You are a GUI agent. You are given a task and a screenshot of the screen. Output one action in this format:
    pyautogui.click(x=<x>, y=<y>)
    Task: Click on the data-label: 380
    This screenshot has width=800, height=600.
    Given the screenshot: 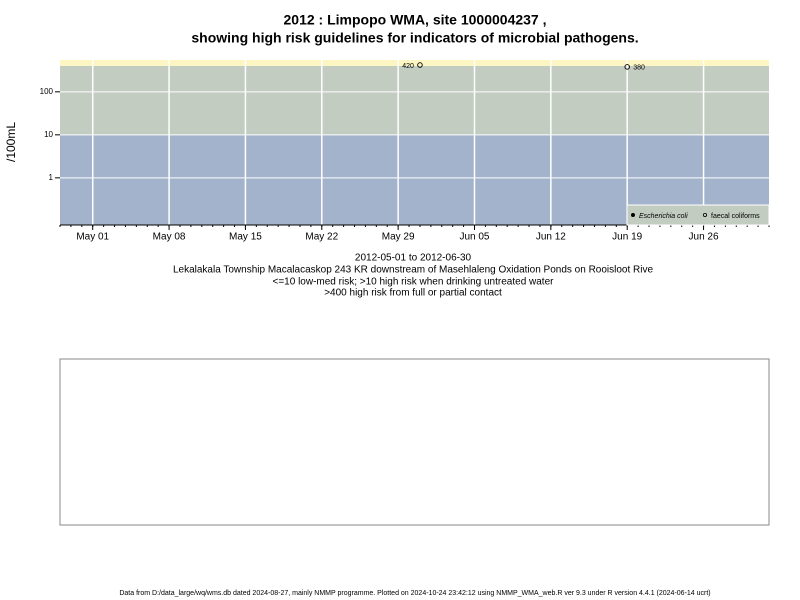 What is the action you would take?
    pyautogui.click(x=639, y=68)
    